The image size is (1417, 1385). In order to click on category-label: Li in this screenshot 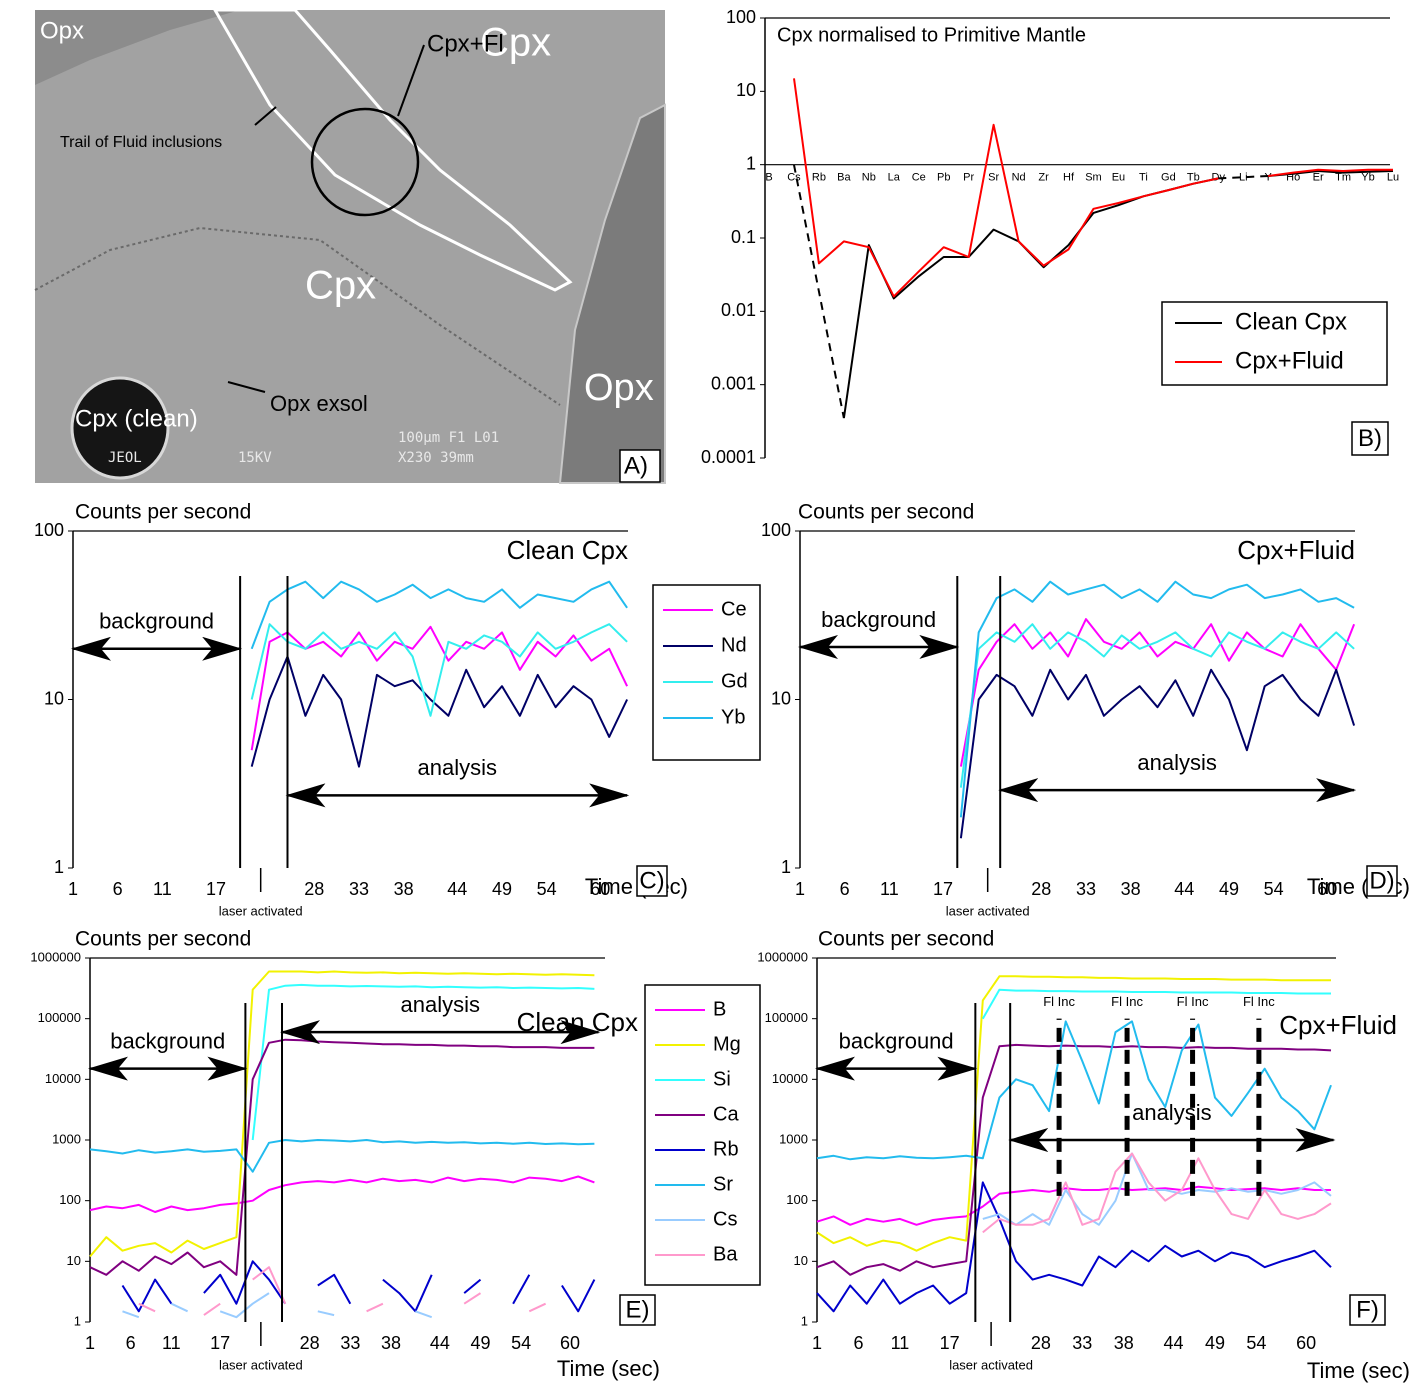, I will do `click(1243, 178)`.